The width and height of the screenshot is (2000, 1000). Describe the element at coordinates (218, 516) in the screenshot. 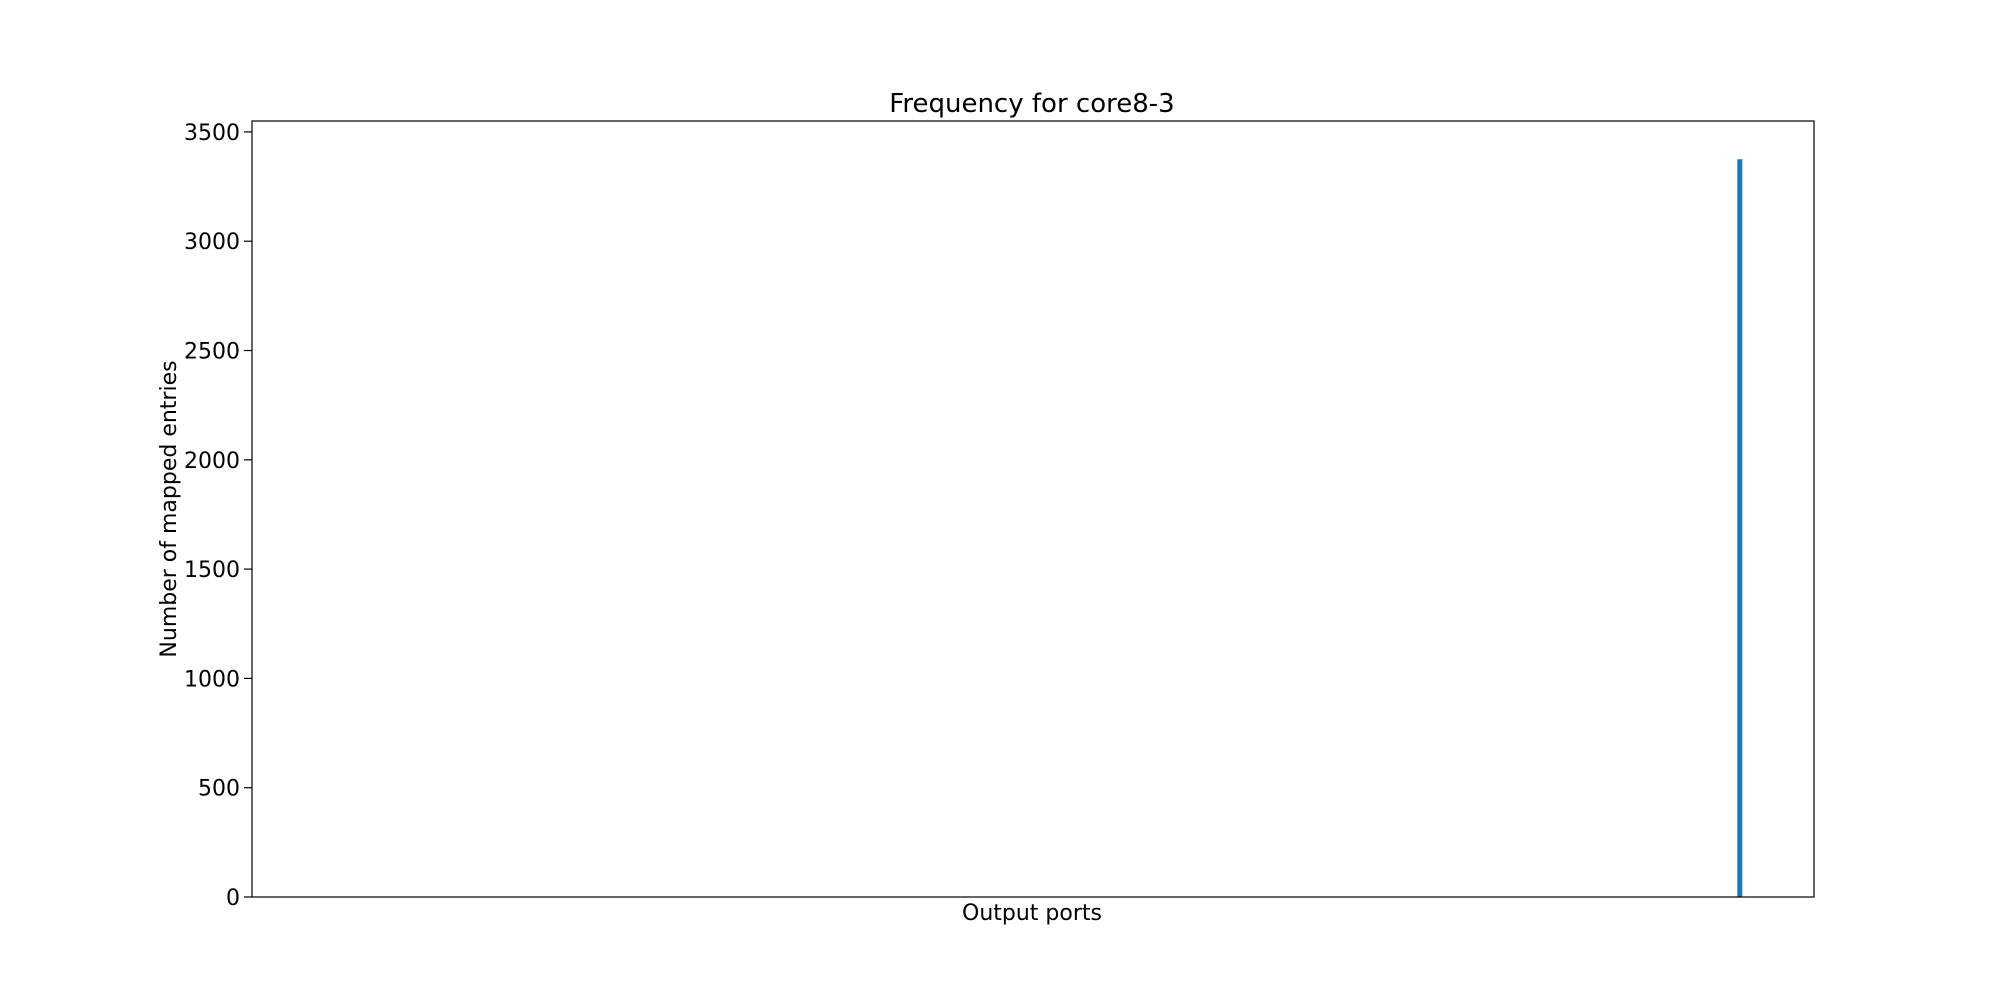

I see `y-axis-ticks: 0 500 1000 1500 2000 2500 3000 3500` at that location.